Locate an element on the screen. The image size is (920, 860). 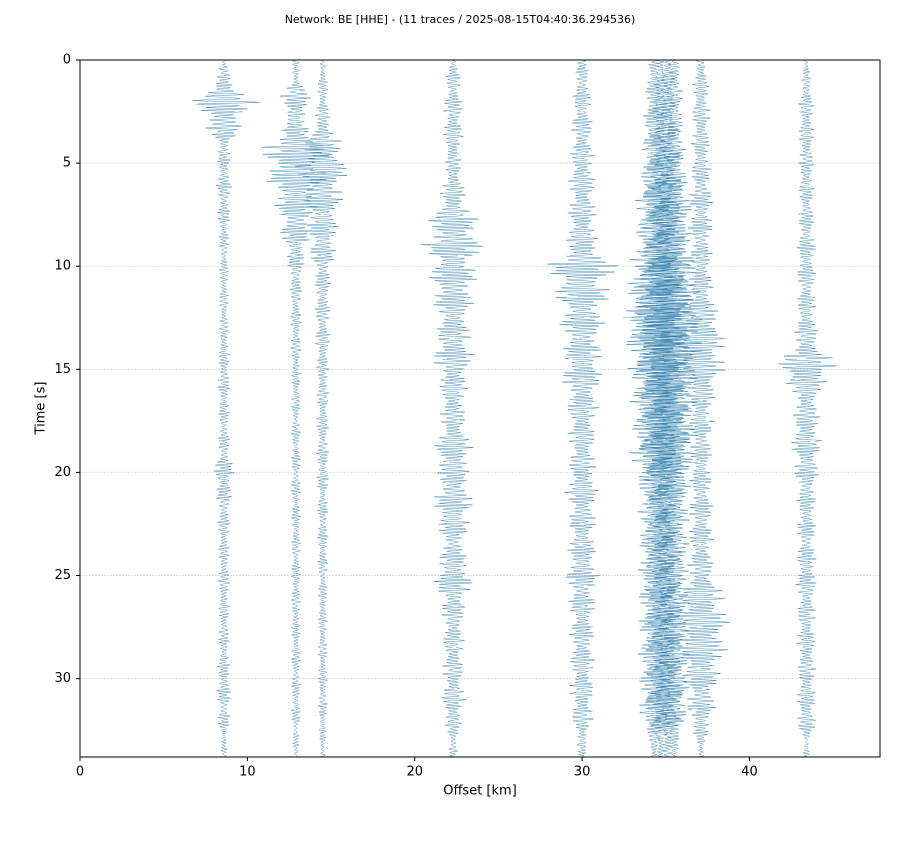
y-tick-label: 15 is located at coordinates (62, 369).